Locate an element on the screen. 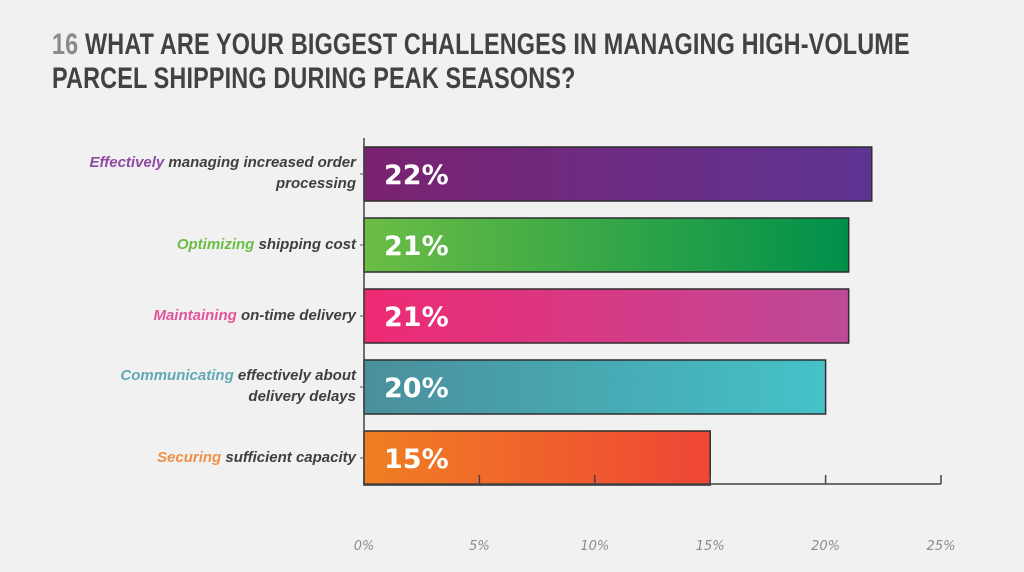 Image resolution: width=1024 pixels, height=572 pixels. category-label-highlight: Maintaining is located at coordinates (195, 315).